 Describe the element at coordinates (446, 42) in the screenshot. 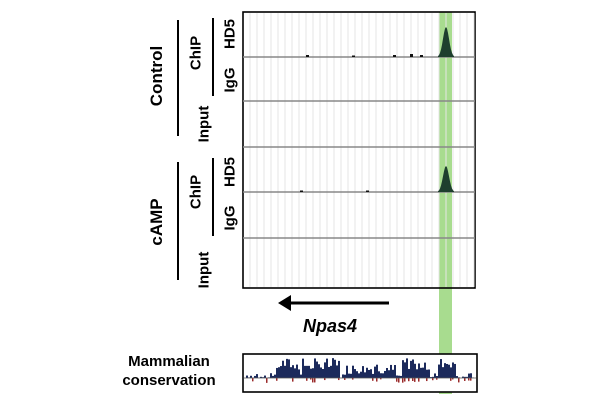

I see `hd5-peak` at that location.